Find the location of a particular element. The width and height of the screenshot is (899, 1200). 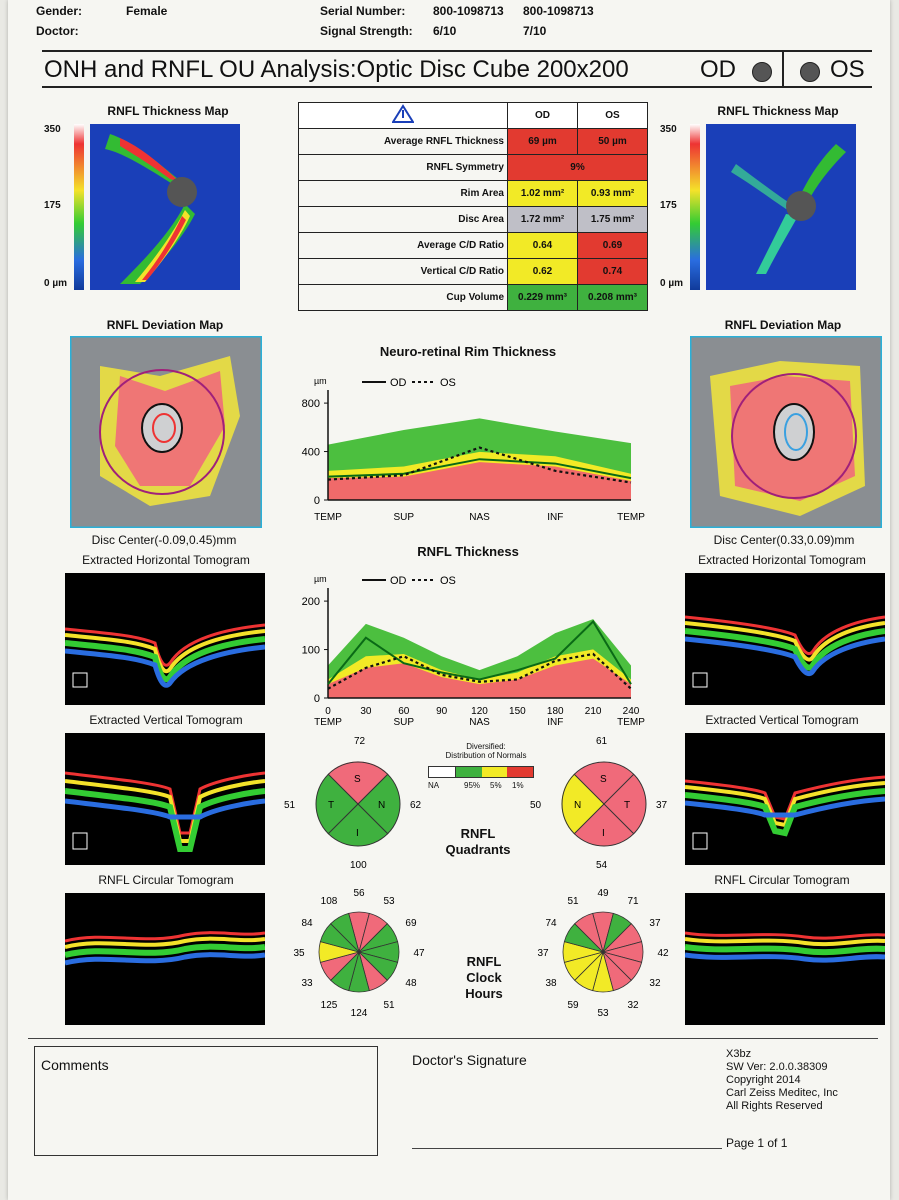

os-quad-bottom: 54 is located at coordinates (602, 865).